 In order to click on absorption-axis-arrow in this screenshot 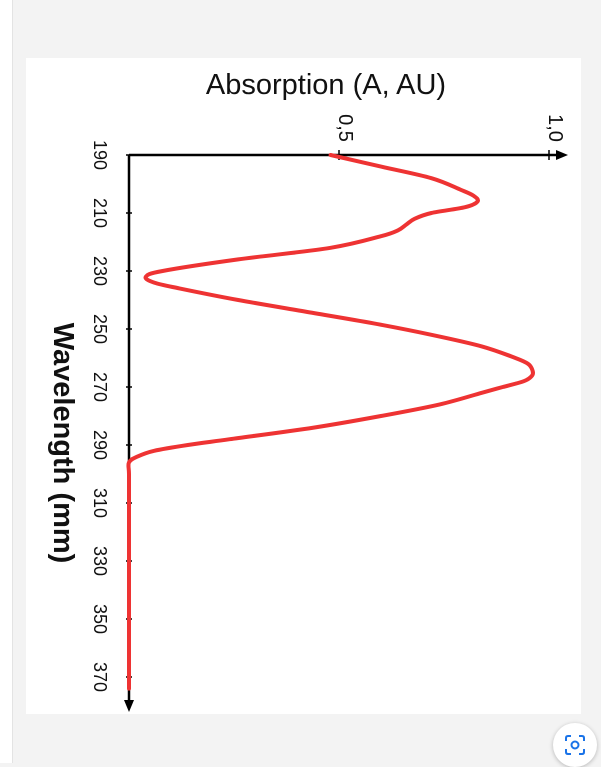, I will do `click(562, 155)`.